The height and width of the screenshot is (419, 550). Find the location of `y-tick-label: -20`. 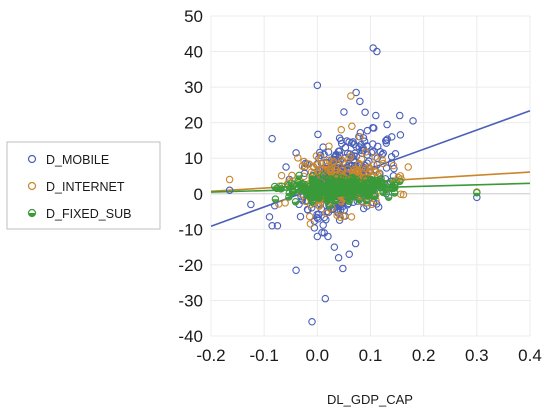

y-tick-label: -20 is located at coordinates (190, 265).